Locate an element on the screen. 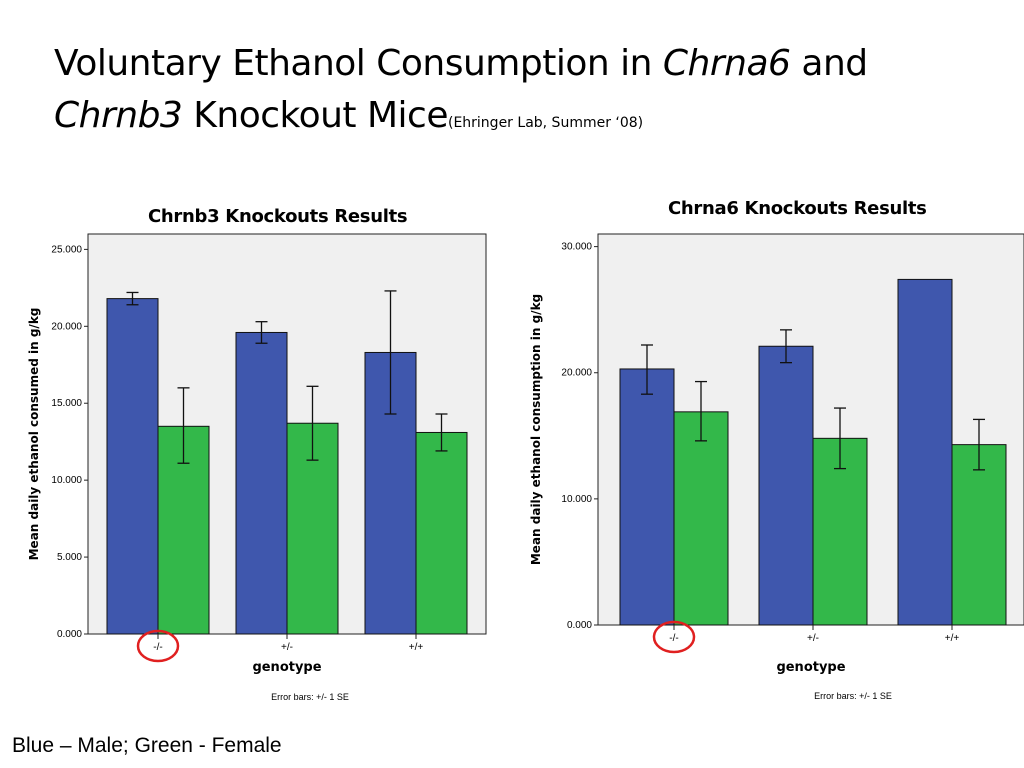 The height and width of the screenshot is (768, 1024). y-axis-label: Mean daily ethanol consumption in g/kg is located at coordinates (536, 429).